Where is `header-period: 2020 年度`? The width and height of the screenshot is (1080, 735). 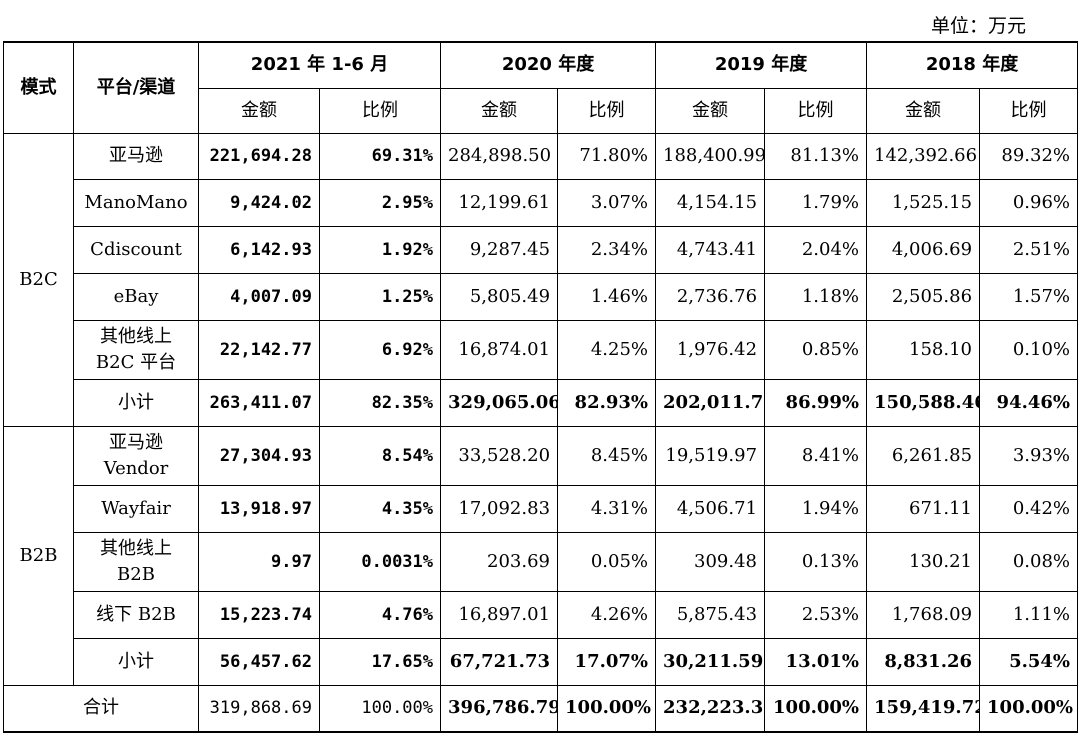
header-period: 2020 年度 is located at coordinates (548, 65).